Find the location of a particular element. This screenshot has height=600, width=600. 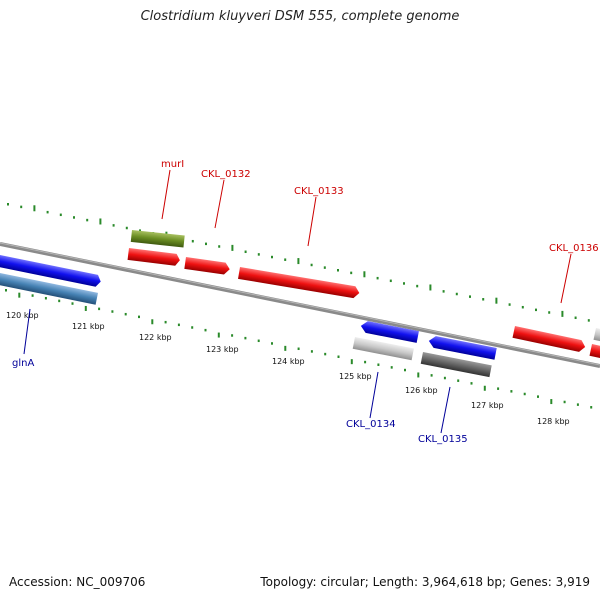

CKL_0135-reverse-gene is located at coordinates (462, 347).